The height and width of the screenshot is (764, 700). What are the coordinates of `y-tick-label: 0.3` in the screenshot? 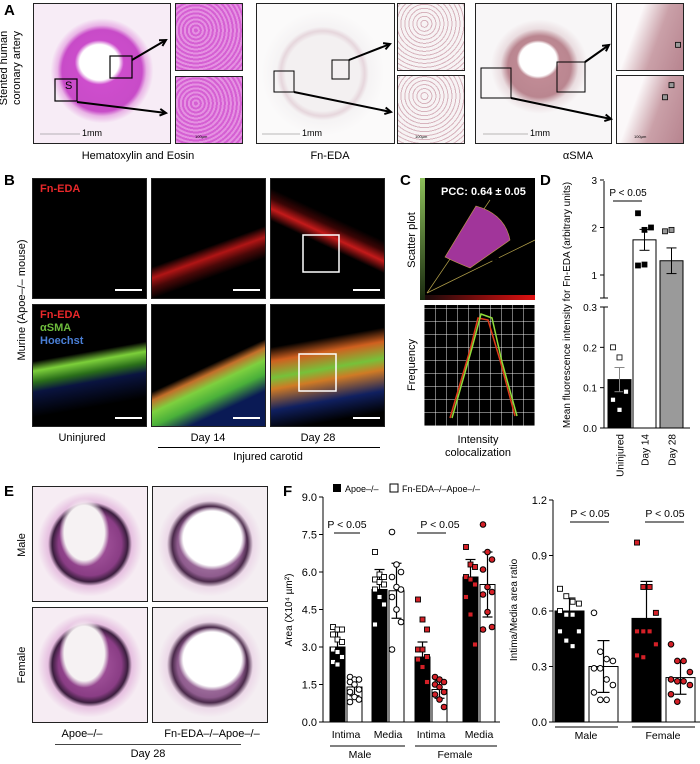 It's located at (539, 668).